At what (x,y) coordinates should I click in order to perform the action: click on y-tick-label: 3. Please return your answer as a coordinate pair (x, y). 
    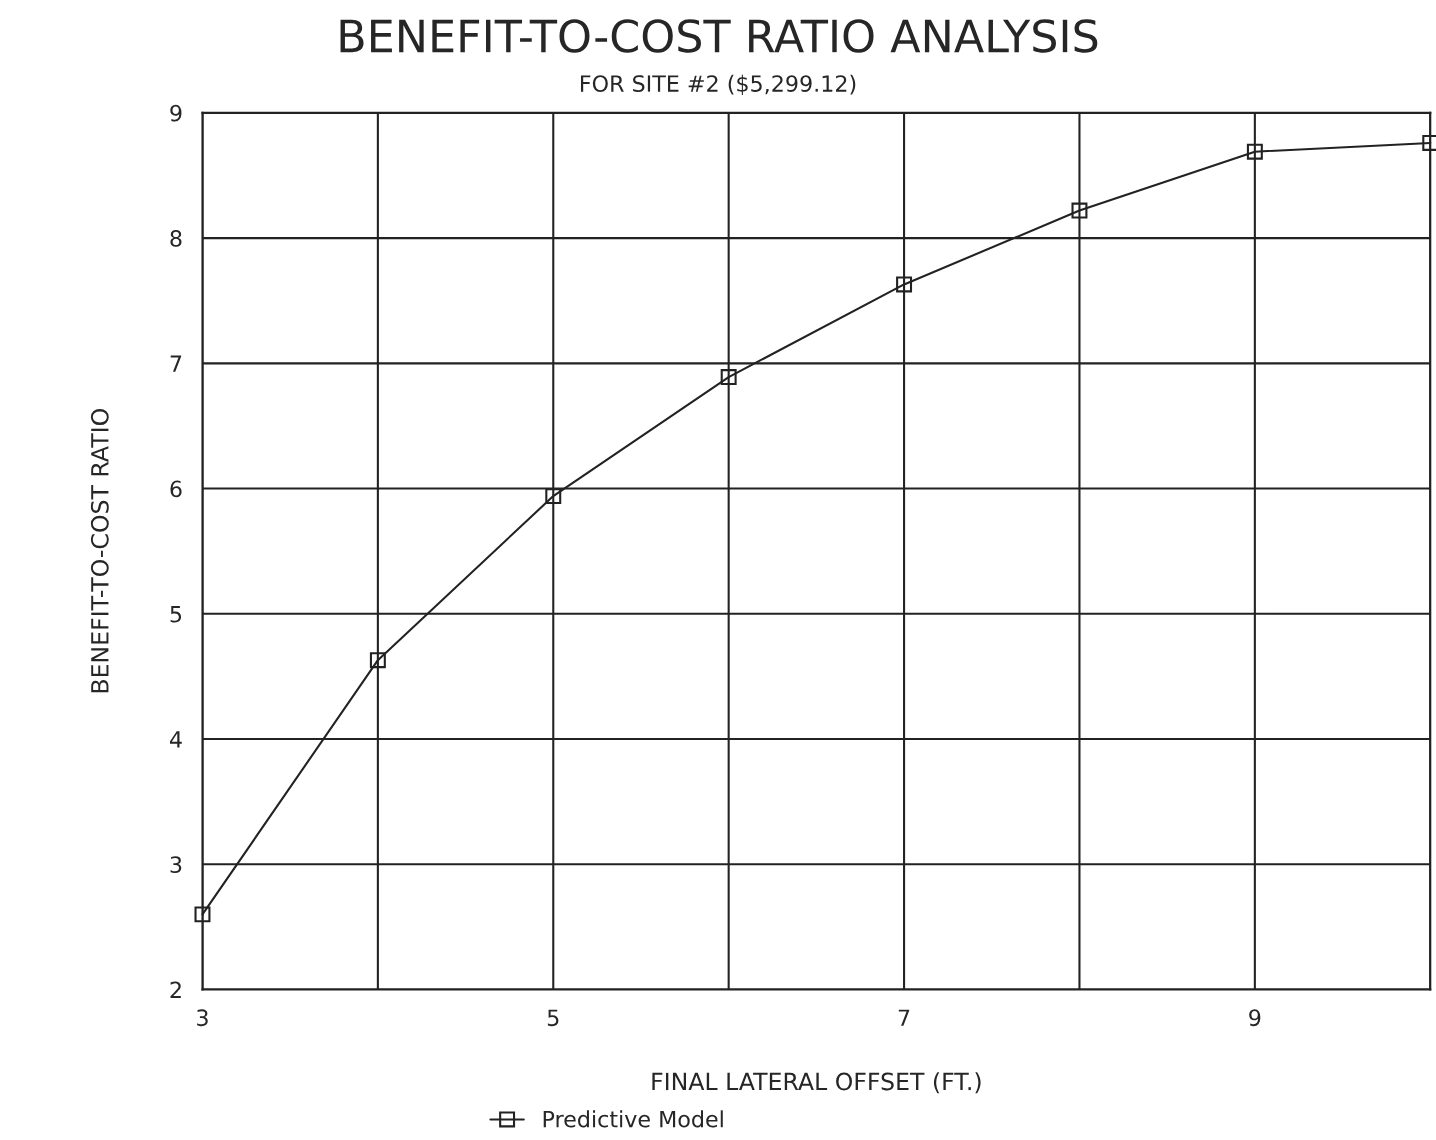
    Looking at the image, I should click on (176, 865).